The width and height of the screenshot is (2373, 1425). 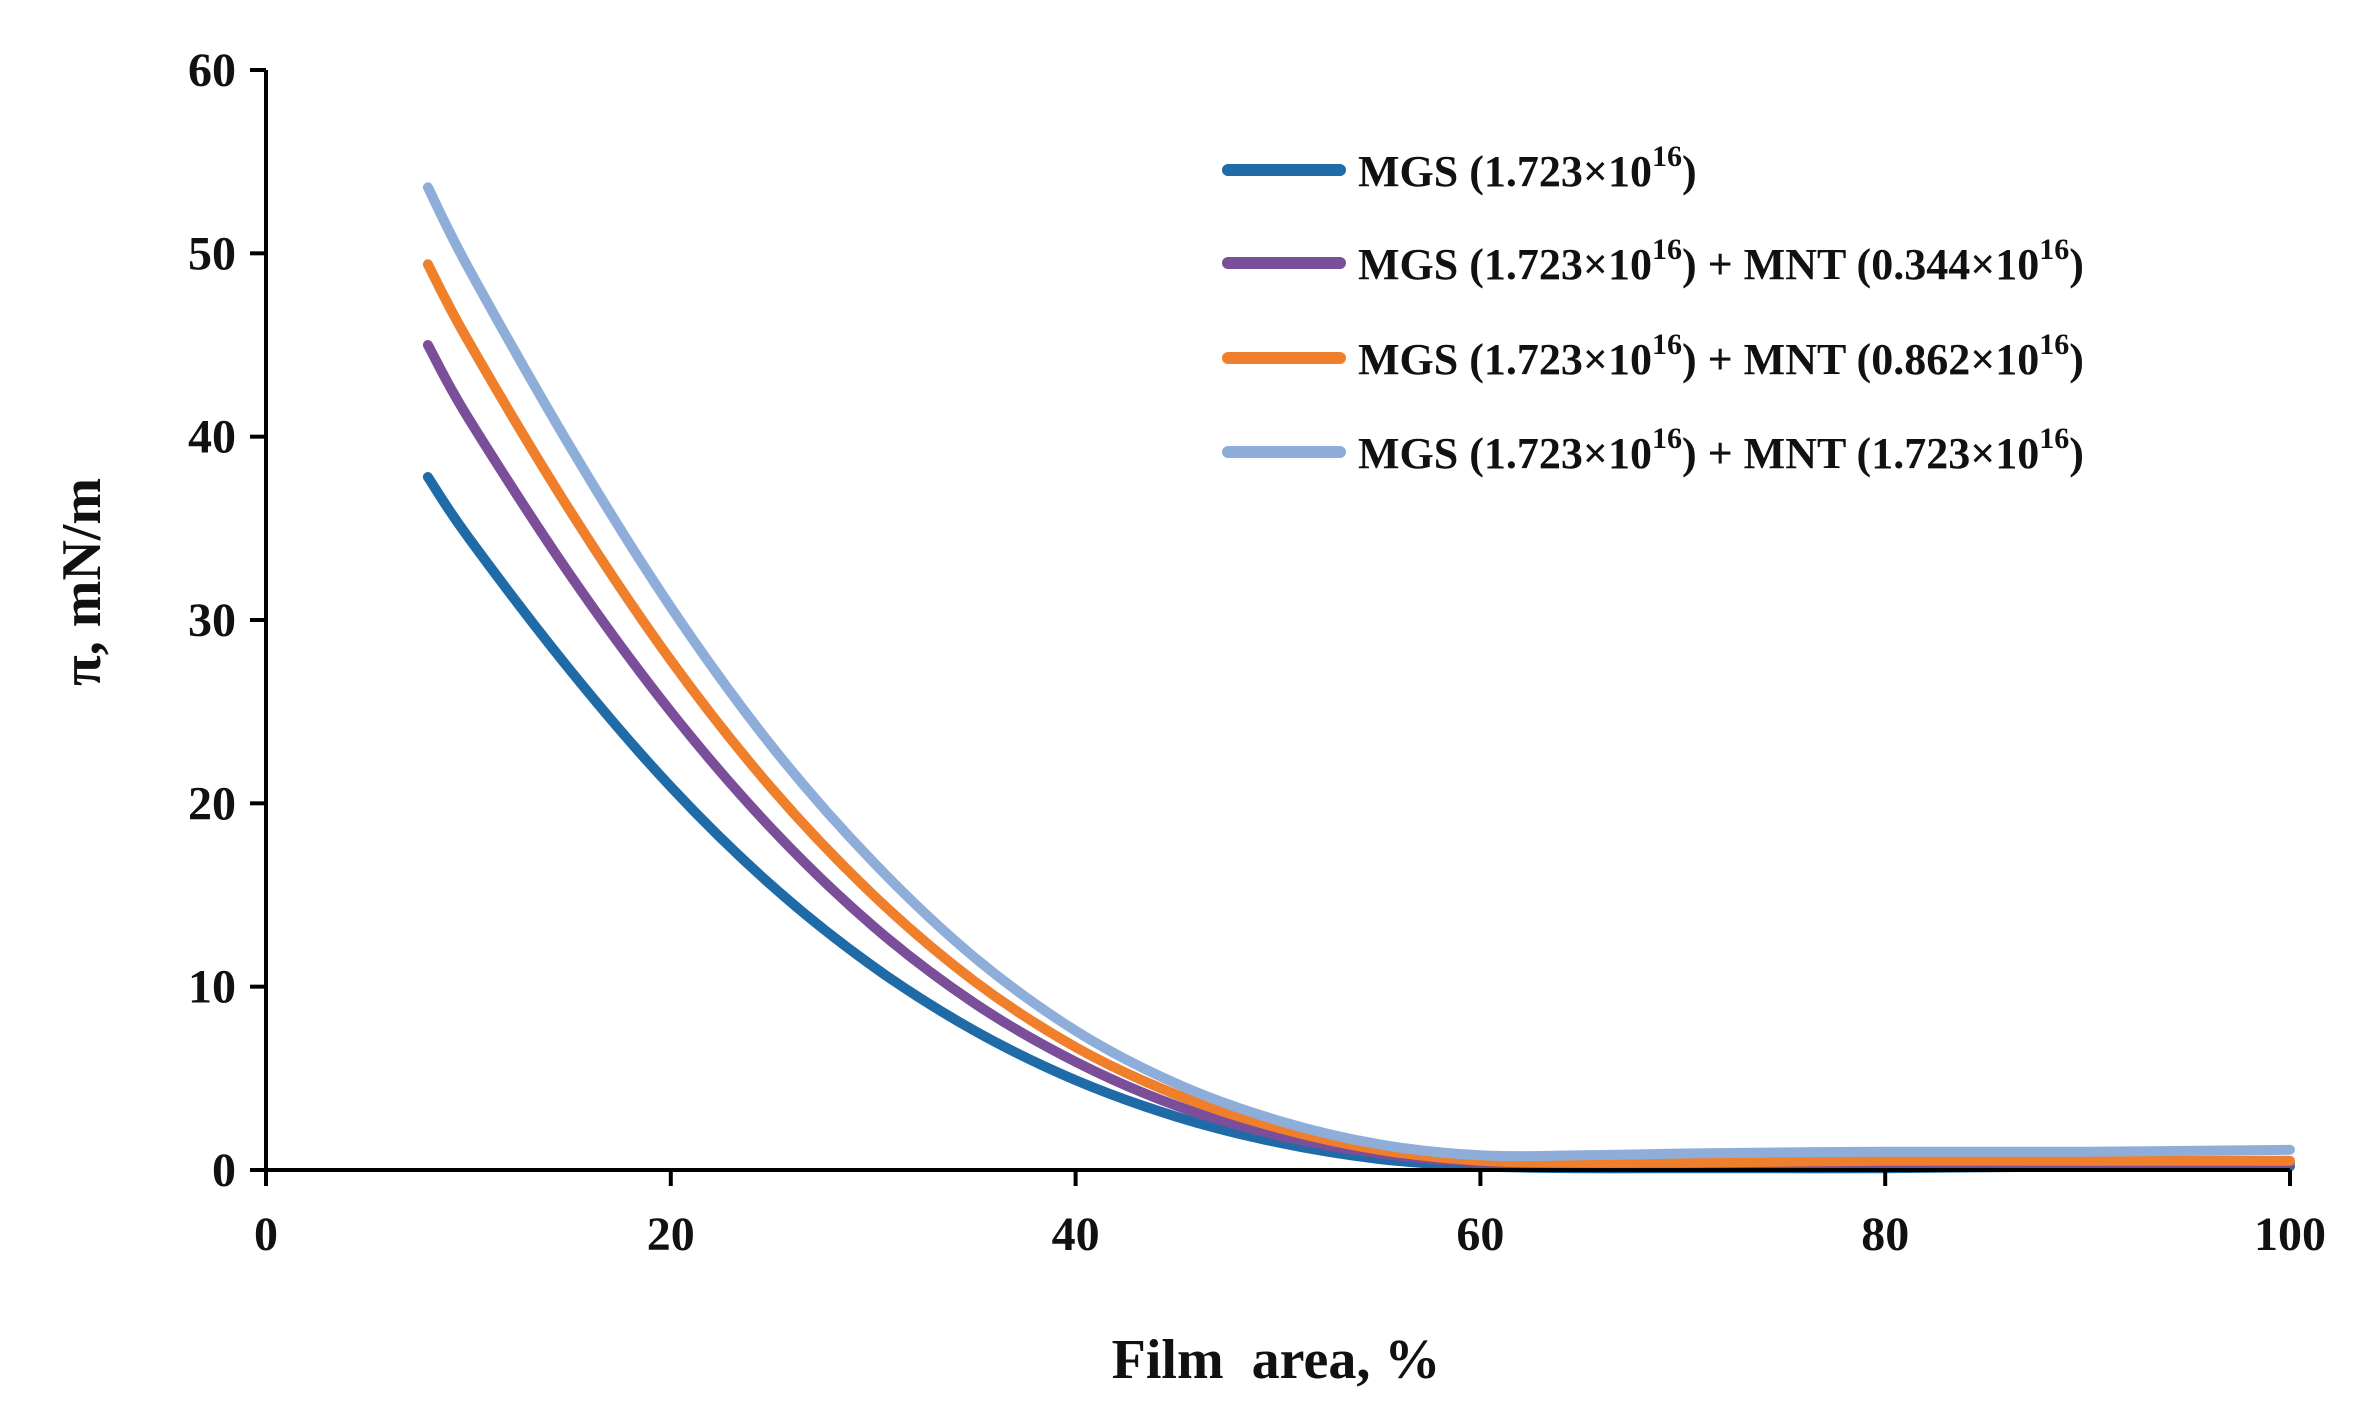 What do you see at coordinates (2290, 1234) in the screenshot?
I see `x-tick-label: 100` at bounding box center [2290, 1234].